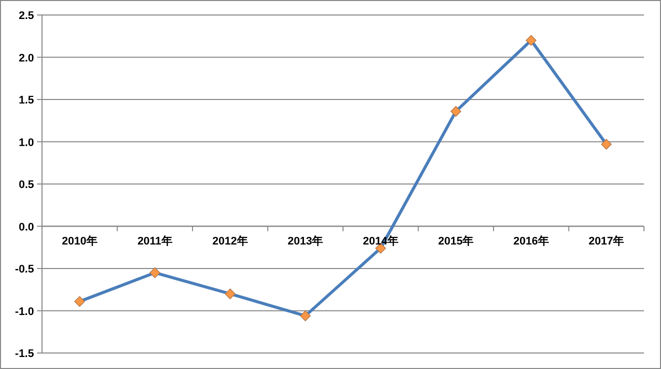  What do you see at coordinates (24, 354) in the screenshot?
I see `y-tick-label: -1.5` at bounding box center [24, 354].